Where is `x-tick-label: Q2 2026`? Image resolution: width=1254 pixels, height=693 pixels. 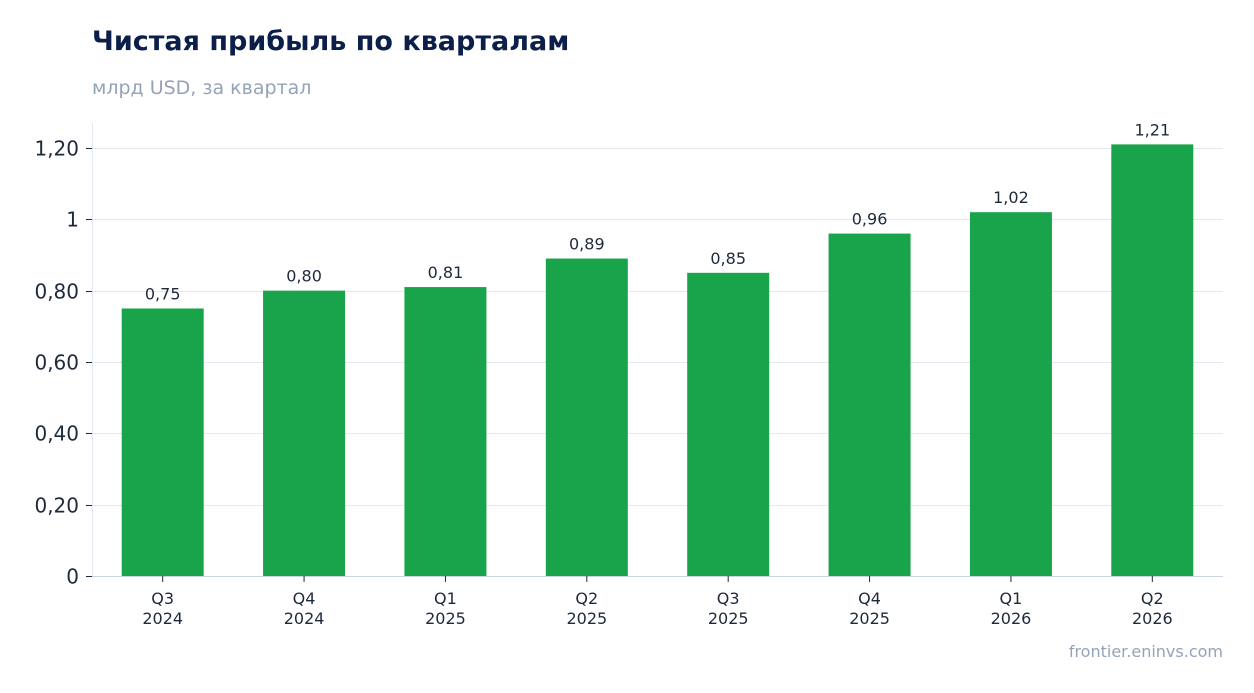
x-tick-label: Q2 2026 is located at coordinates (1152, 608).